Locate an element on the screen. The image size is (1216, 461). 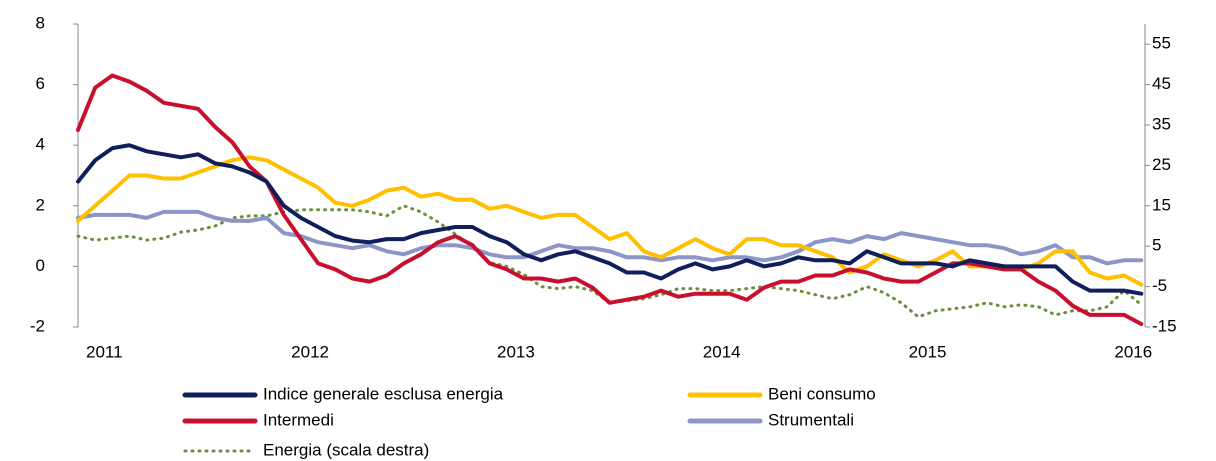
x-tick-label: 2011 is located at coordinates (104, 351).